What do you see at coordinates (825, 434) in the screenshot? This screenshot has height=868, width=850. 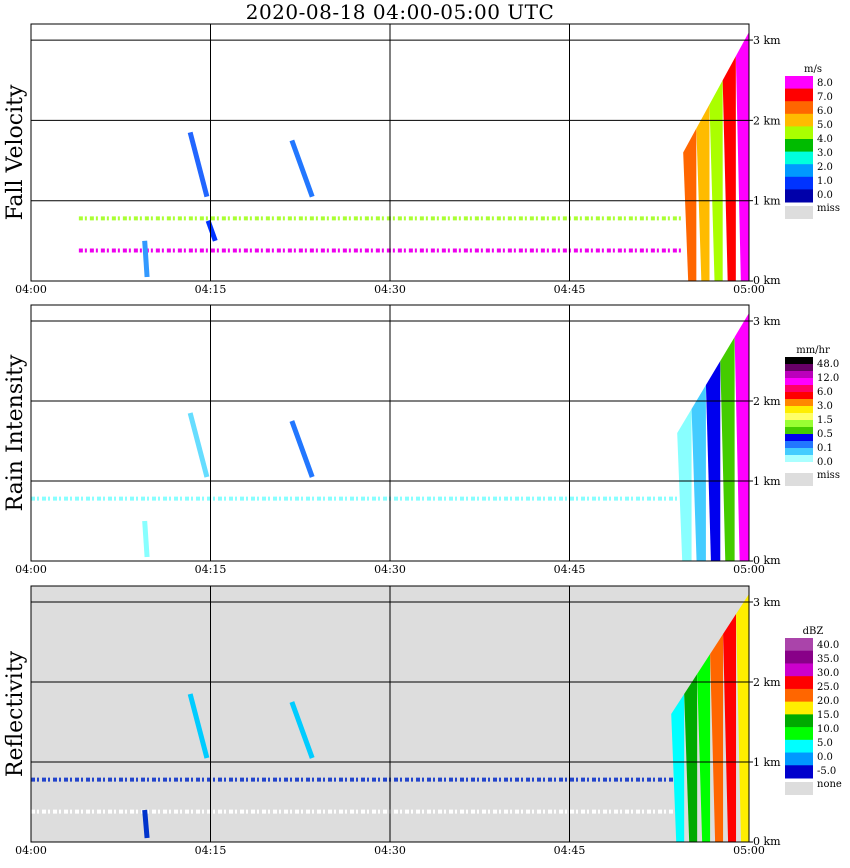 I see `colorbar-label: 0.5` at bounding box center [825, 434].